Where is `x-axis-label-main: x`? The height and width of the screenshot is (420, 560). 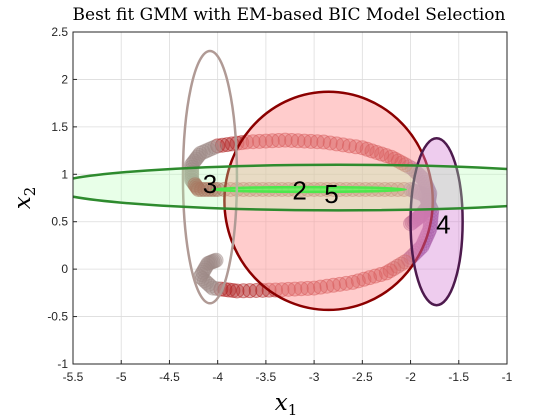
x-axis-label-main: x is located at coordinates (281, 403).